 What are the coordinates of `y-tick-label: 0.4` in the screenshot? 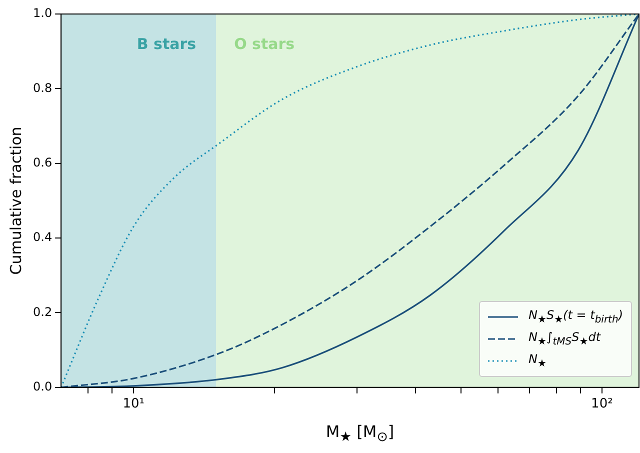 It's located at (42, 237).